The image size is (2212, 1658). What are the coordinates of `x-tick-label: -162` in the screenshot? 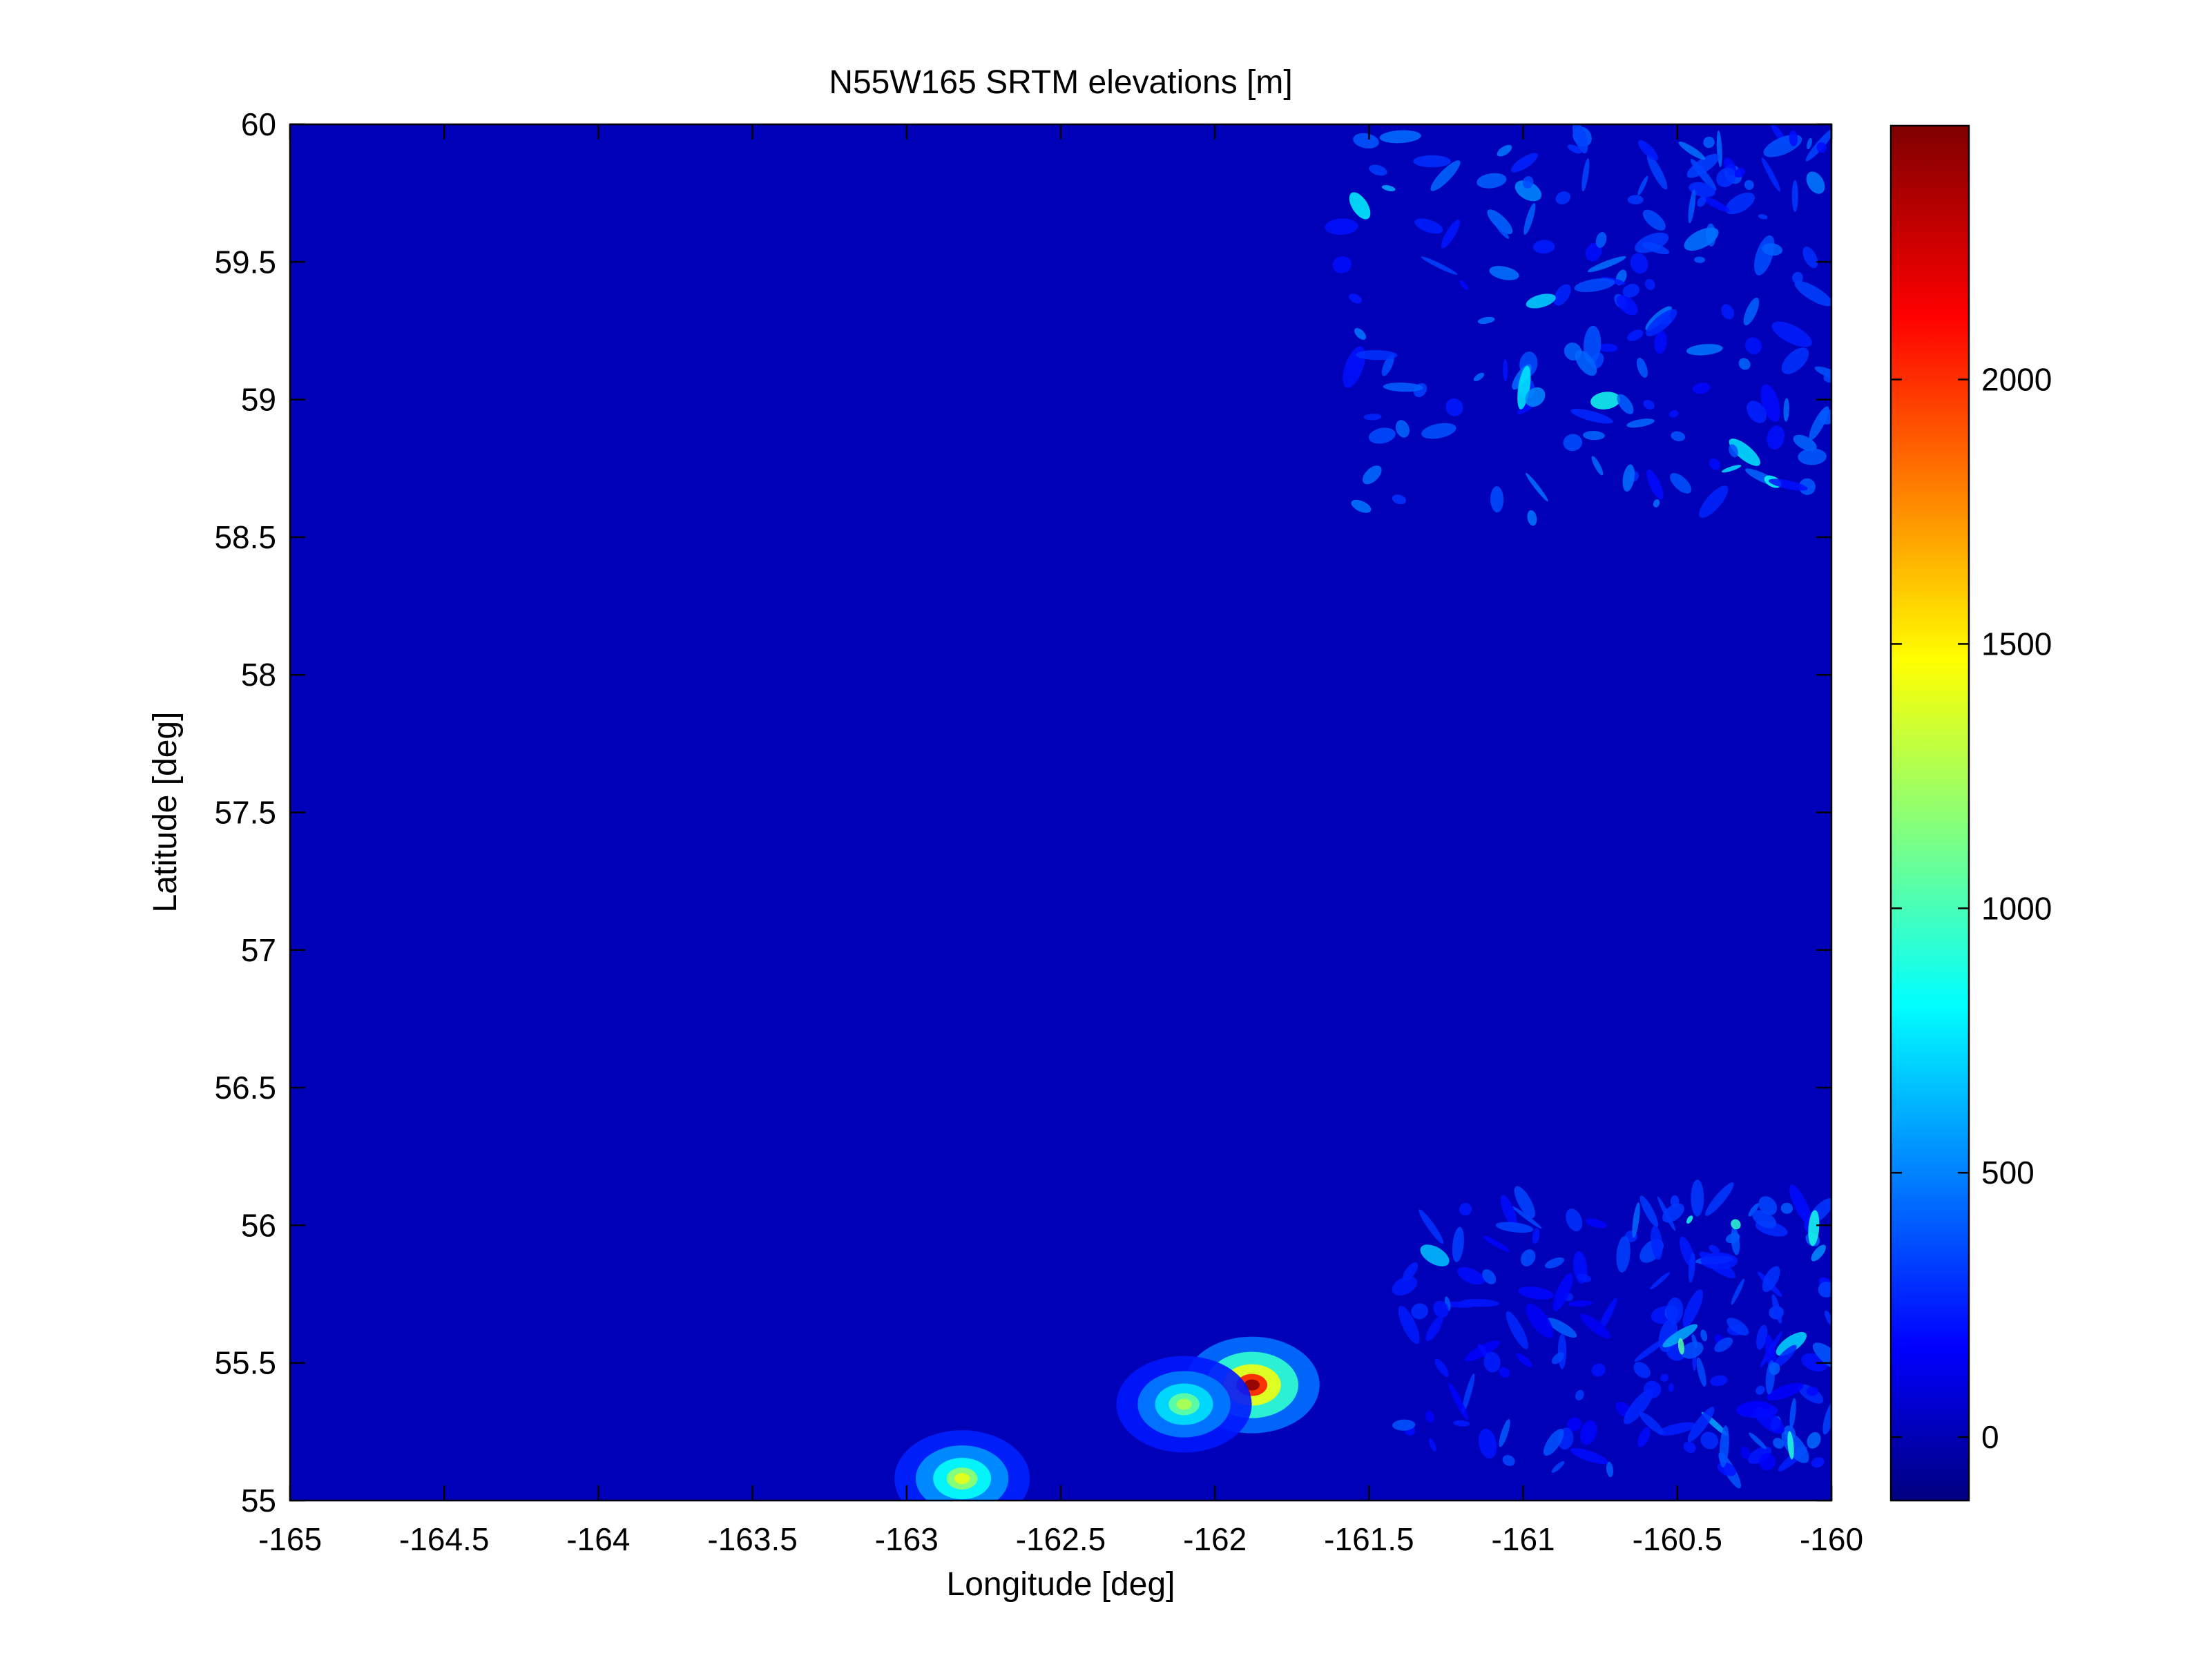 It's located at (1215, 1539).